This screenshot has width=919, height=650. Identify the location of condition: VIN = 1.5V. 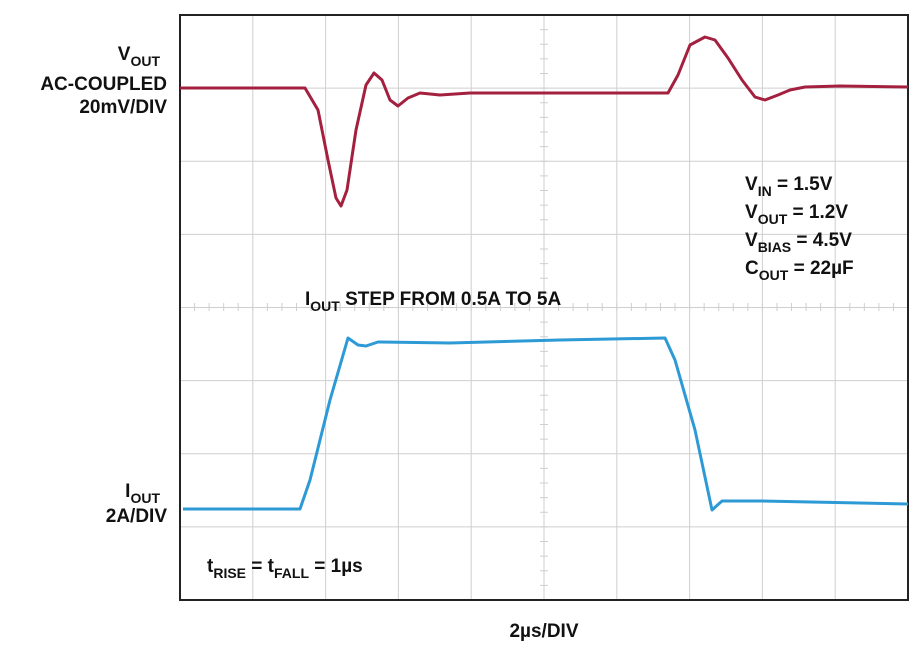
(789, 186).